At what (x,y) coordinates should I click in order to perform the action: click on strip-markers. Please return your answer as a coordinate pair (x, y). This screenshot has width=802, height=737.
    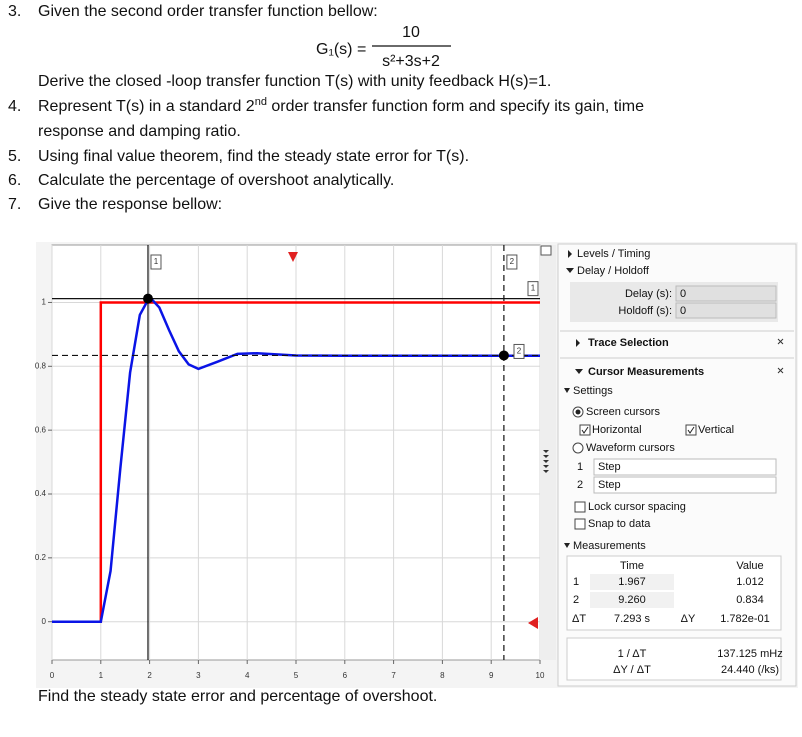
    Looking at the image, I should click on (546, 461).